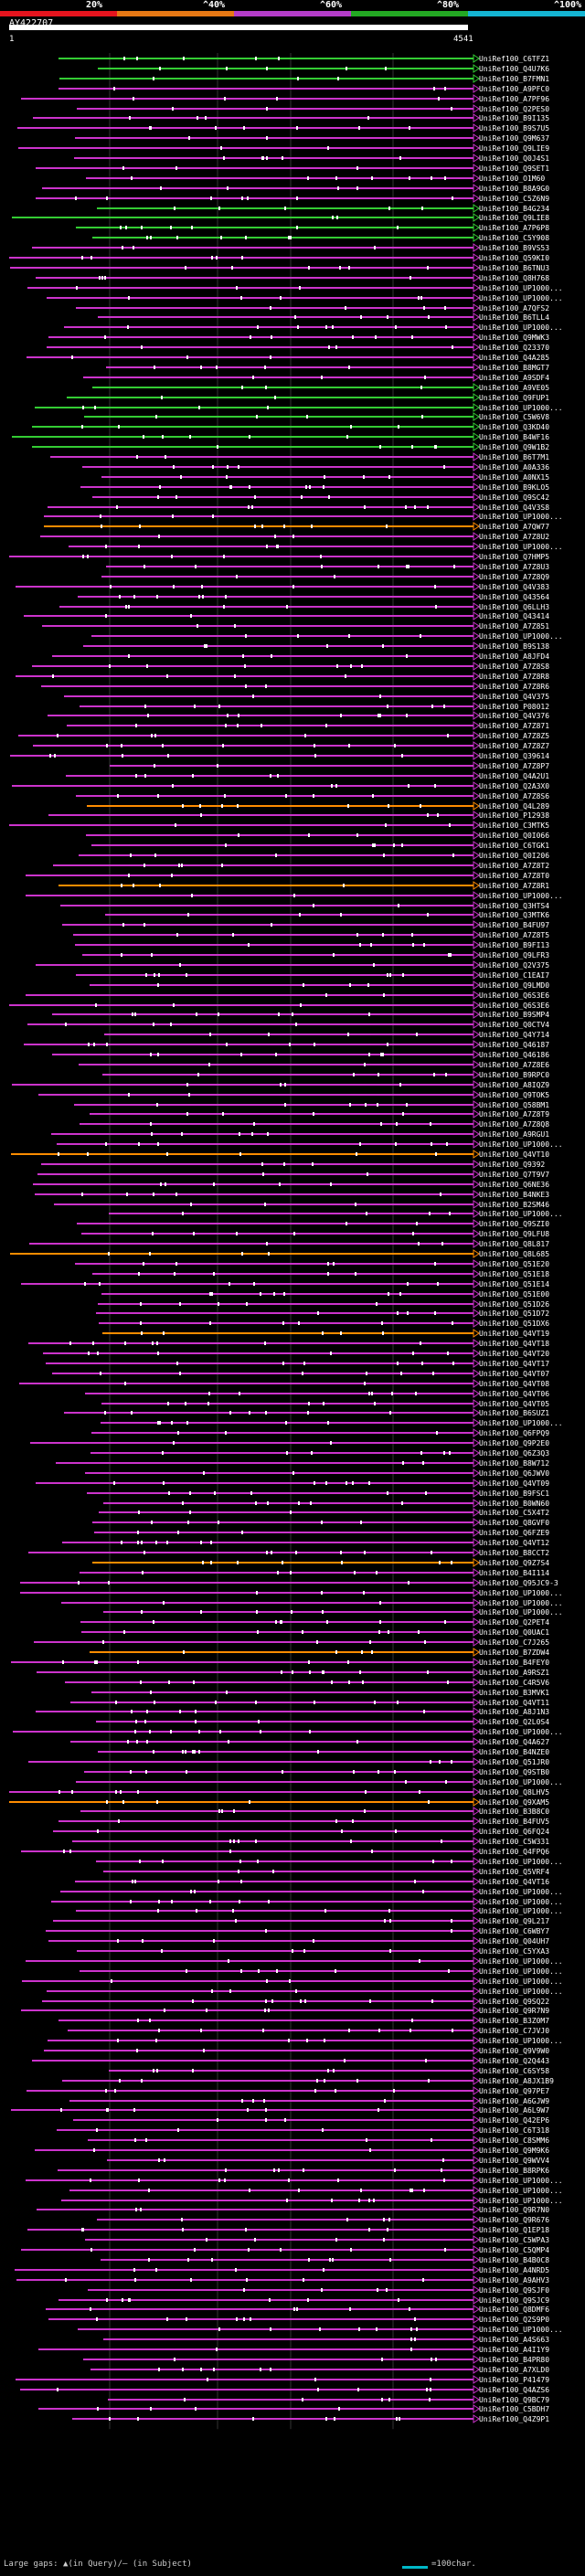  Describe the element at coordinates (514, 508) in the screenshot. I see `hit-label: UniRef100_Q4V3S8` at that location.